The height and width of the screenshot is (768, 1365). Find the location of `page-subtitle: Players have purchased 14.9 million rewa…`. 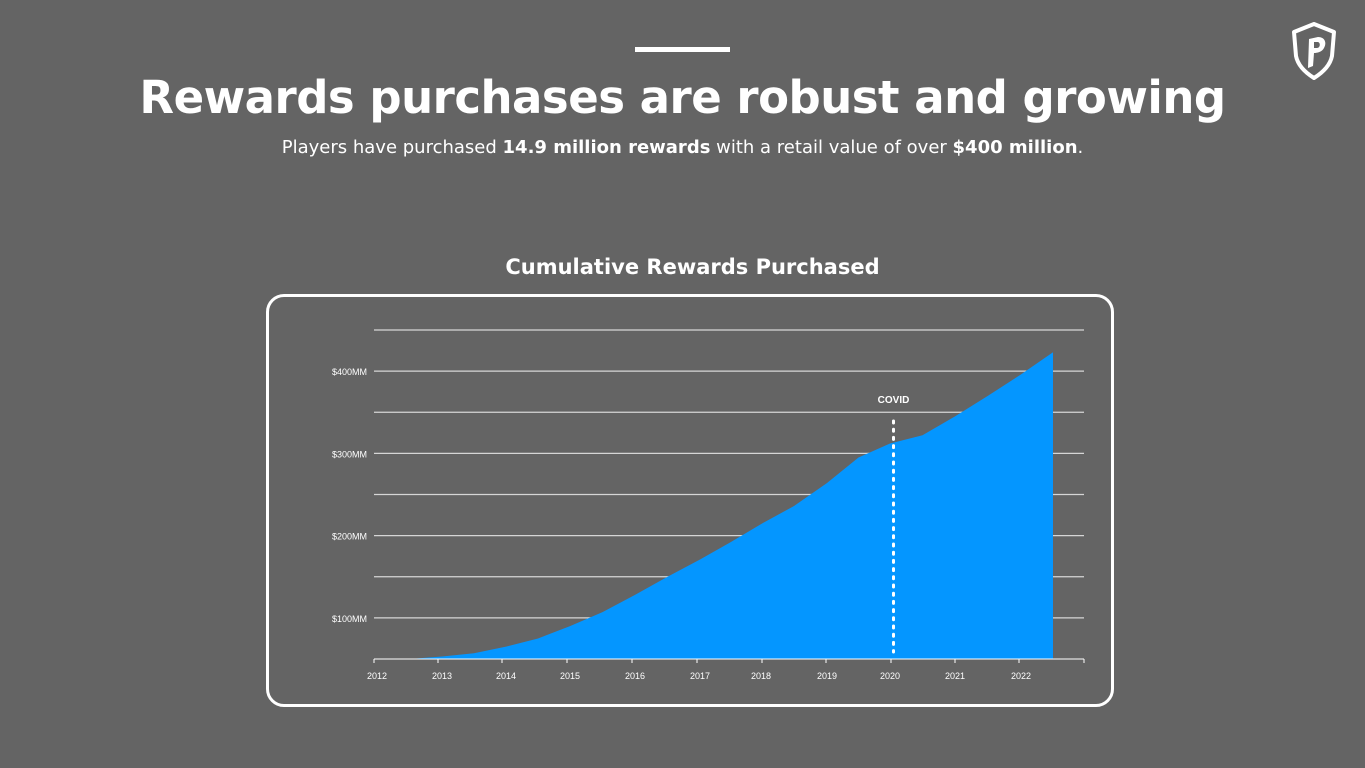

page-subtitle: Players have purchased 14.9 million rewa… is located at coordinates (682, 148).